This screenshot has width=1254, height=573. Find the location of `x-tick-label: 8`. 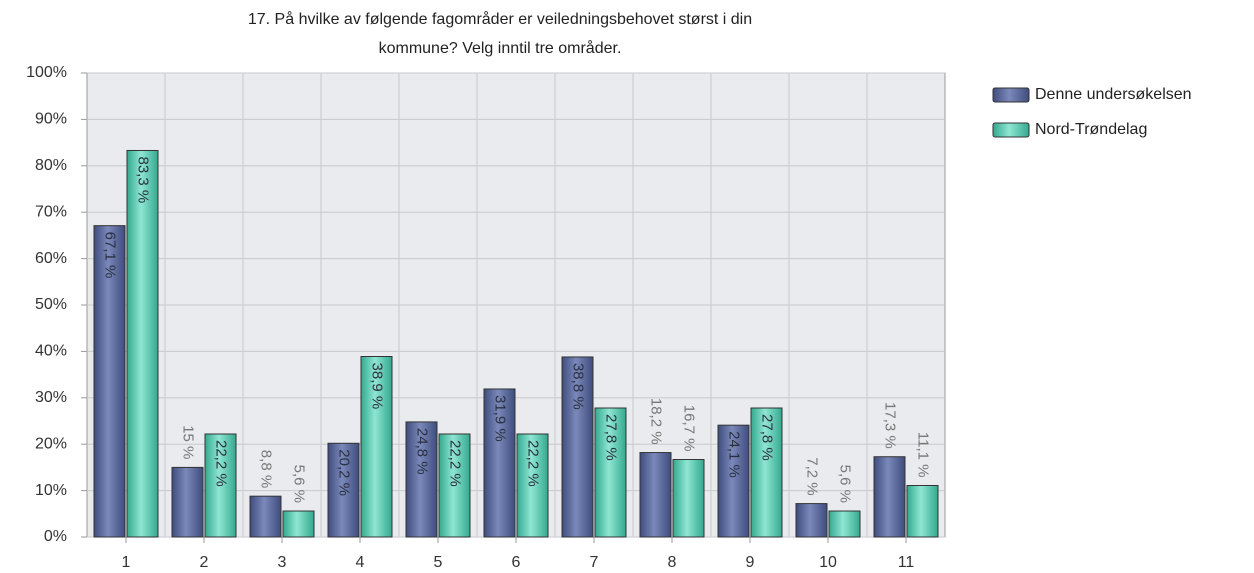

x-tick-label: 8 is located at coordinates (672, 562).